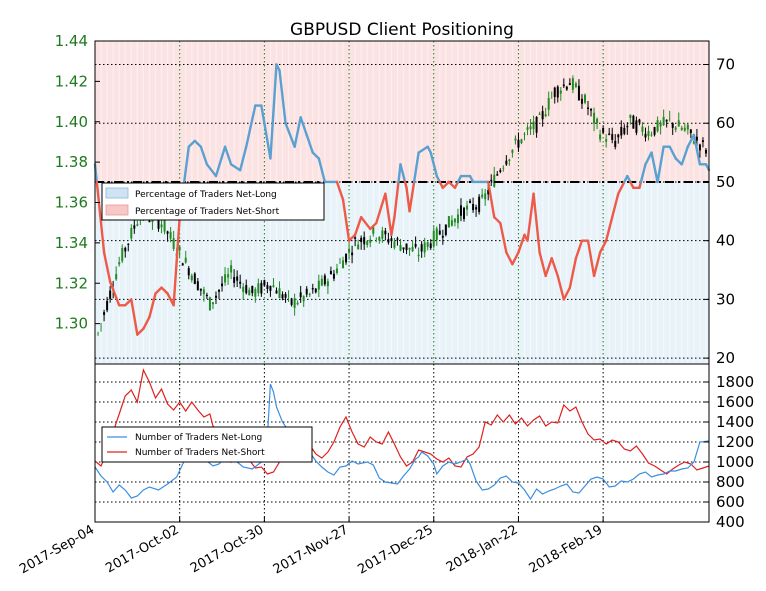 This screenshot has height=591, width=766. What do you see at coordinates (227, 549) in the screenshot?
I see `date-tick-label: 2017-Oct-30` at bounding box center [227, 549].